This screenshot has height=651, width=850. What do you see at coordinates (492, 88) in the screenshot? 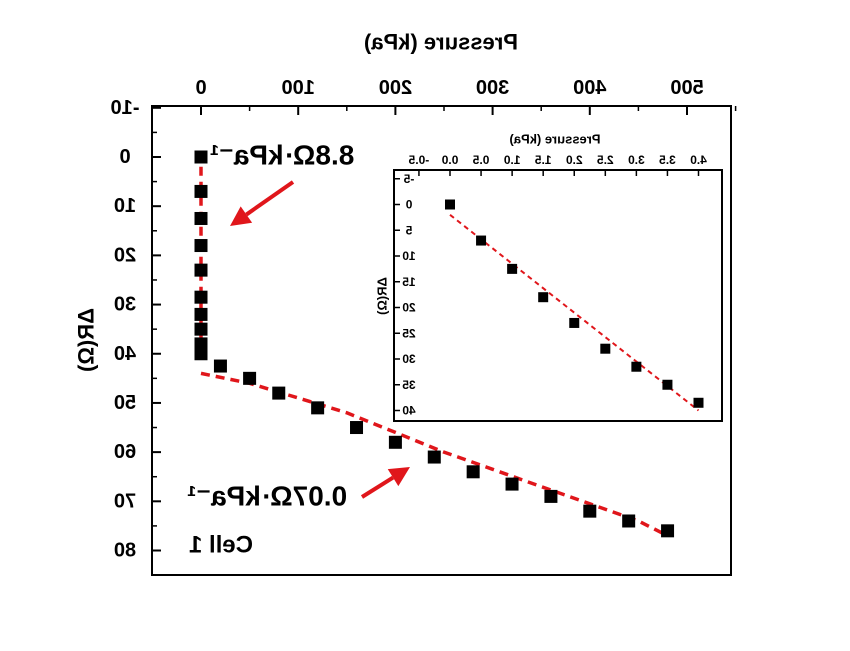
I see `x-tick-label: 300` at bounding box center [492, 88].